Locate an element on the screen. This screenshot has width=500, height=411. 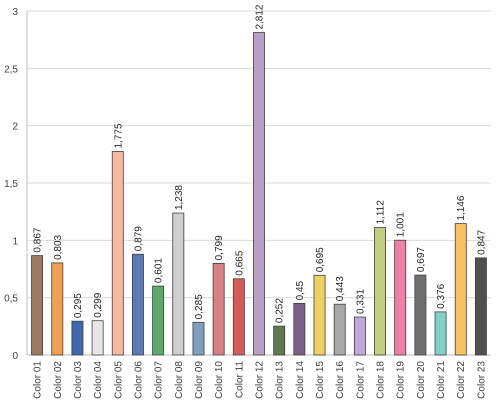
value-label: 0,867 is located at coordinates (38, 239).